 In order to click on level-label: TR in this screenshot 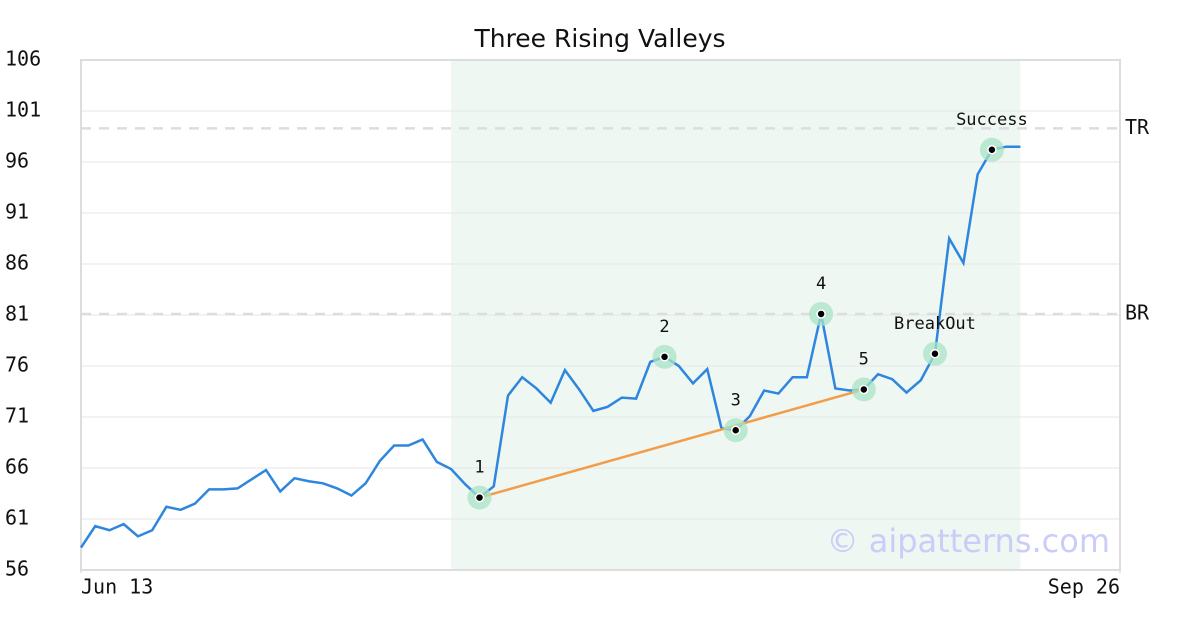, I will do `click(1137, 127)`.